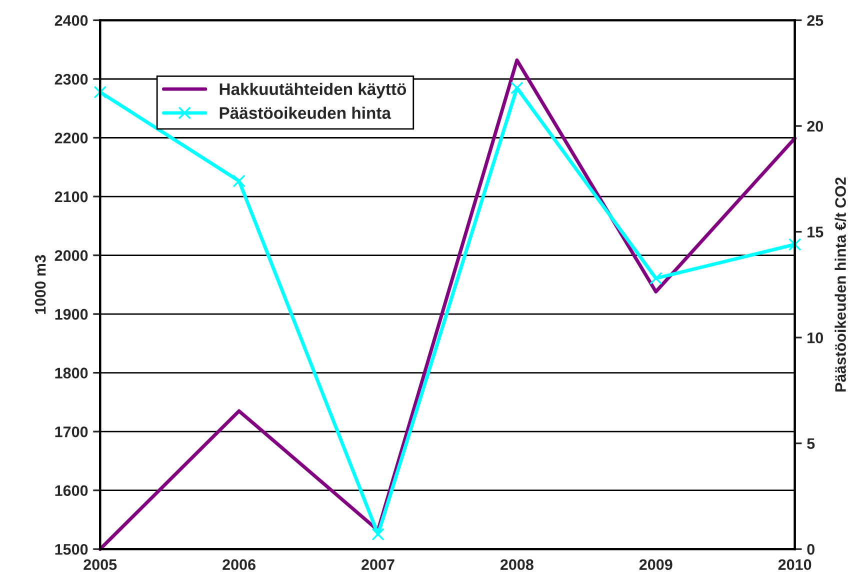 This screenshot has width=863, height=578. What do you see at coordinates (40, 284) in the screenshot?
I see `y-axis-title: 1000 m3` at bounding box center [40, 284].